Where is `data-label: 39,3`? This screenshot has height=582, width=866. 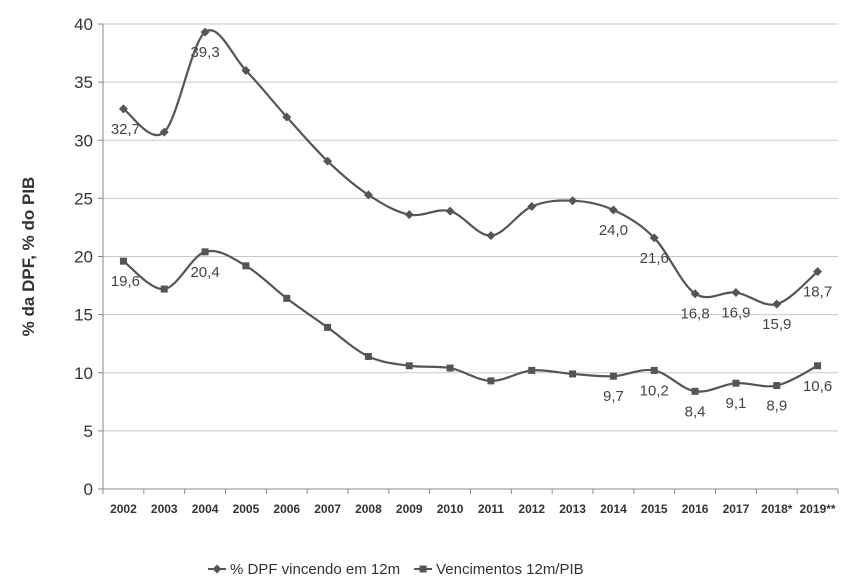 data-label: 39,3 is located at coordinates (204, 52).